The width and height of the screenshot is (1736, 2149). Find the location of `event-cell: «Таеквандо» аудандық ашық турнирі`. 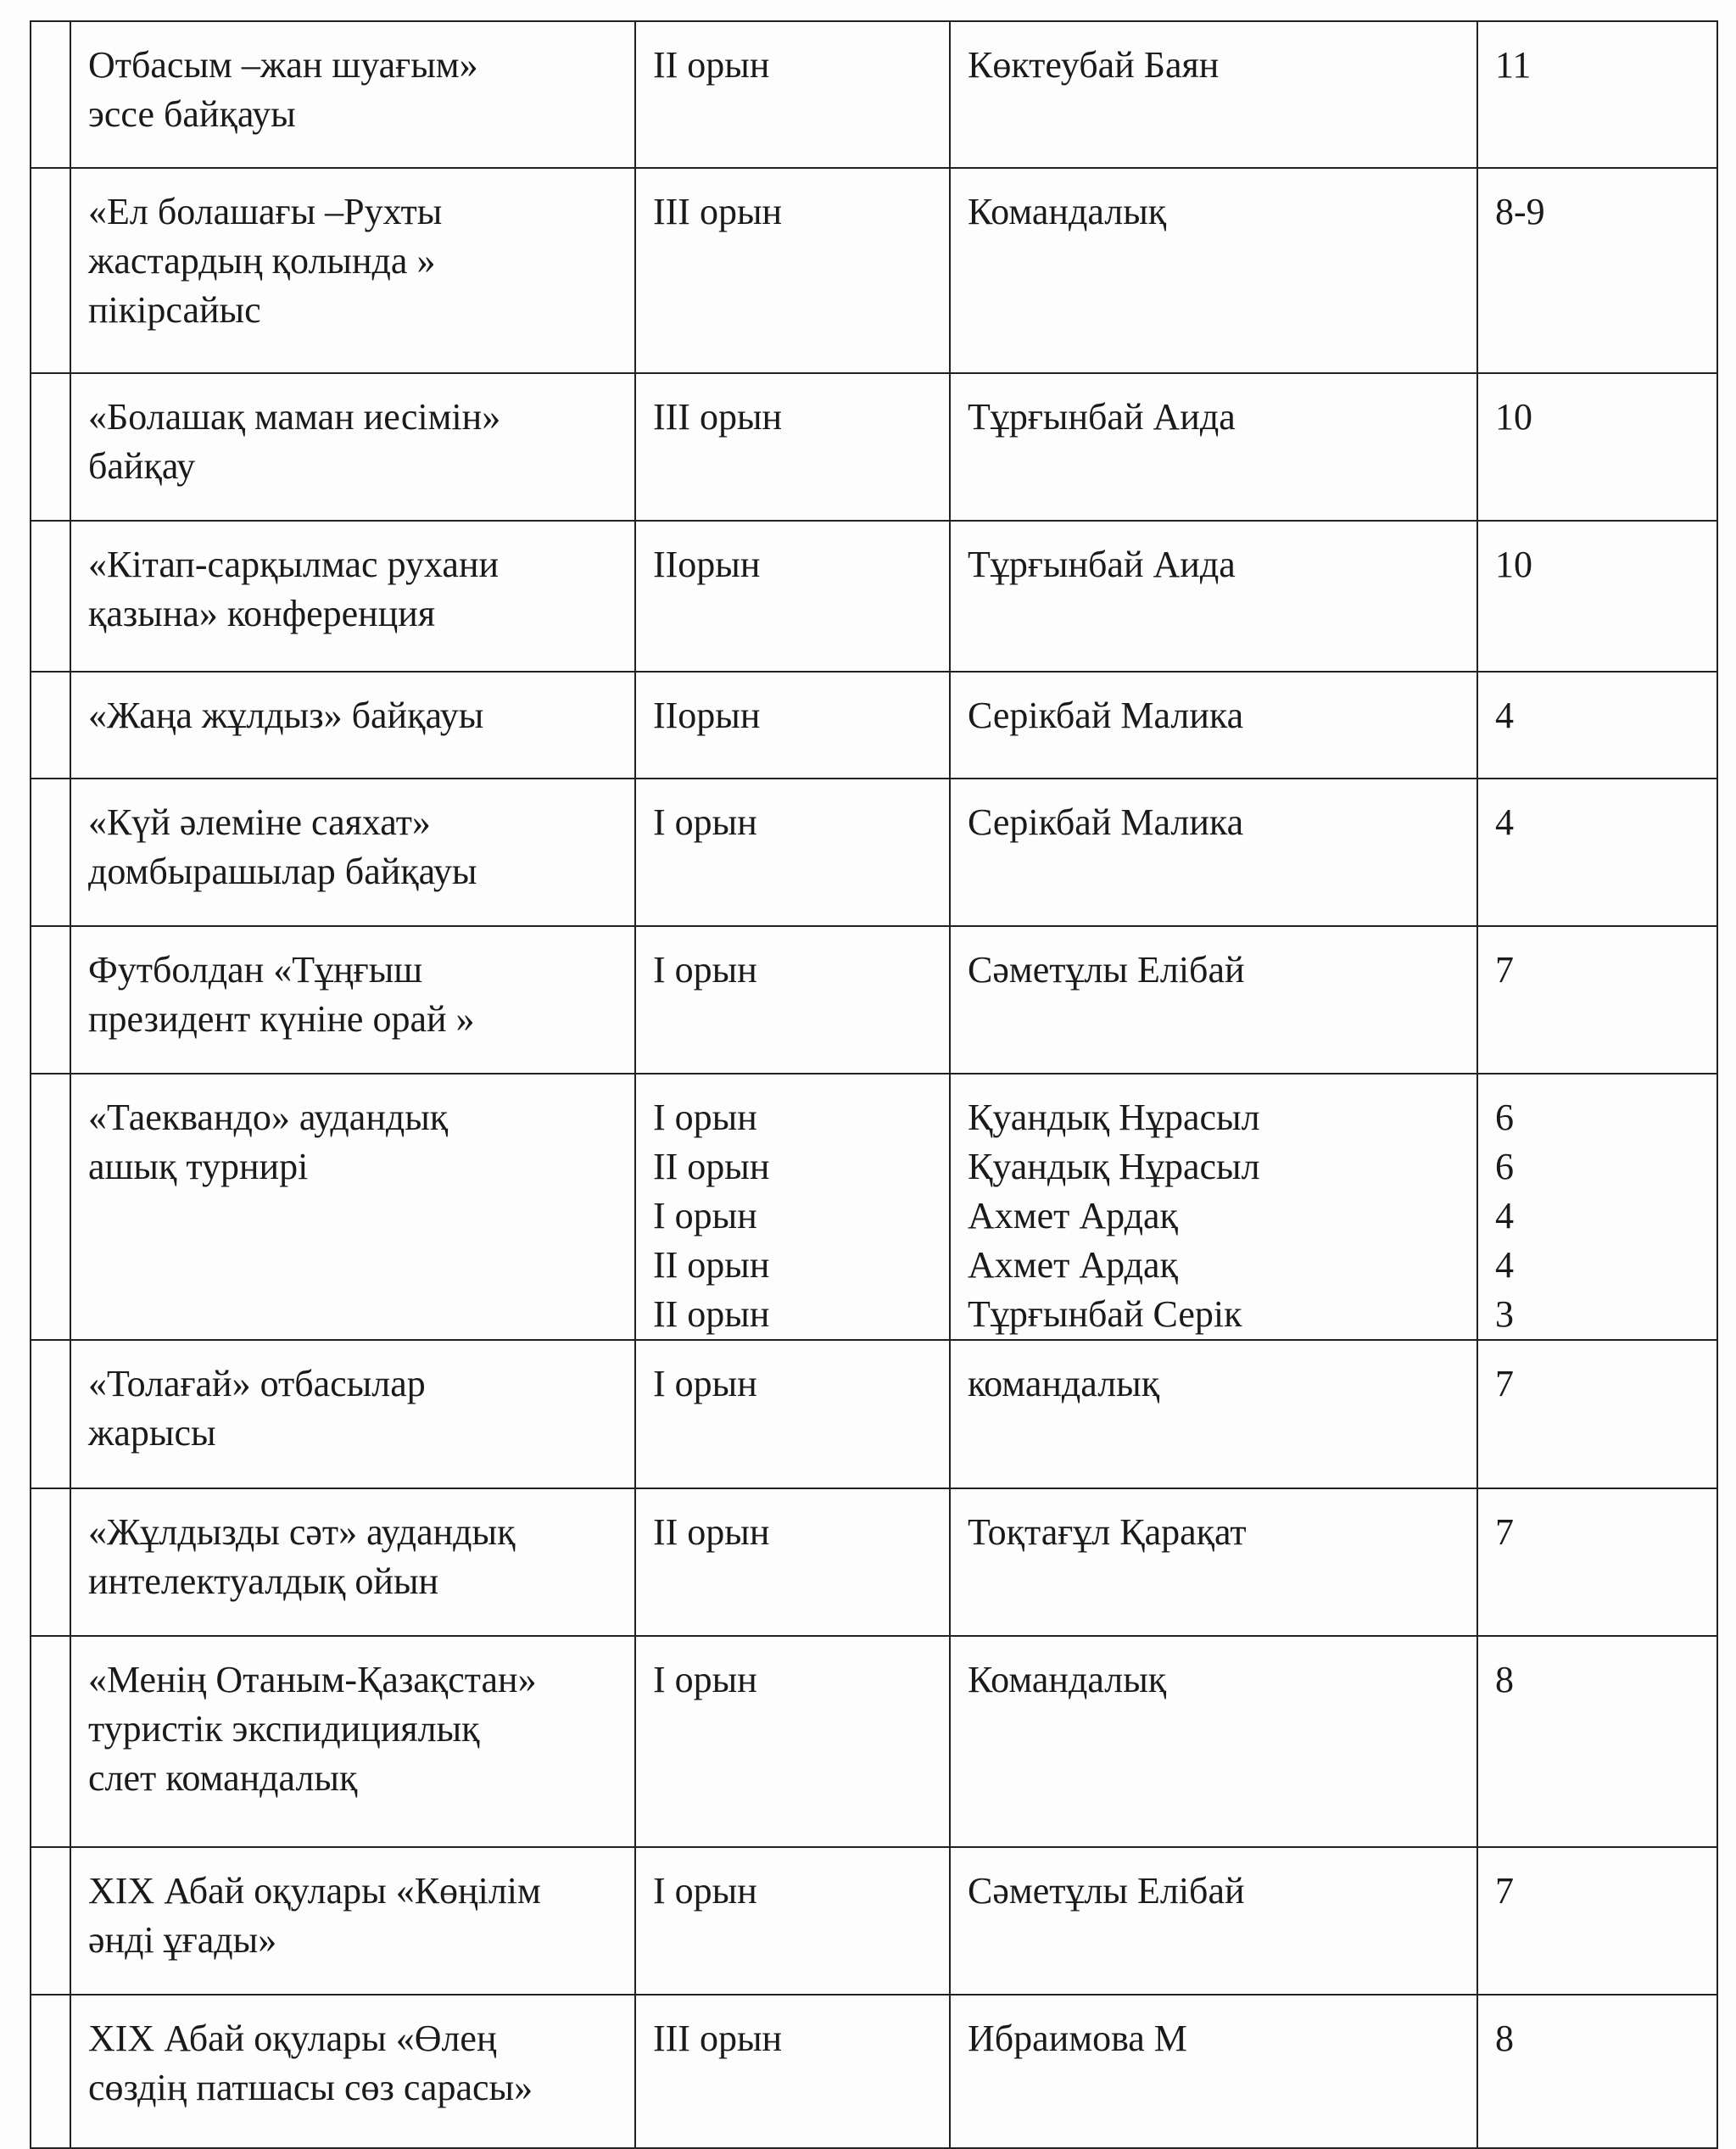

event-cell: «Таеквандо» аудандық ашық турнирі is located at coordinates (353, 1207).